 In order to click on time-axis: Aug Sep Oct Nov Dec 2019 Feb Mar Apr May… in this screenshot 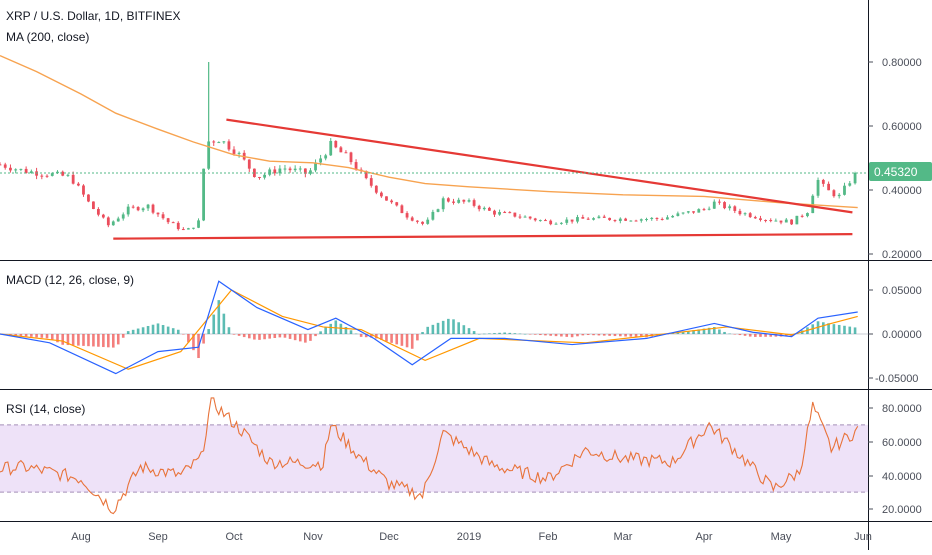, I will do `click(471, 537)`.